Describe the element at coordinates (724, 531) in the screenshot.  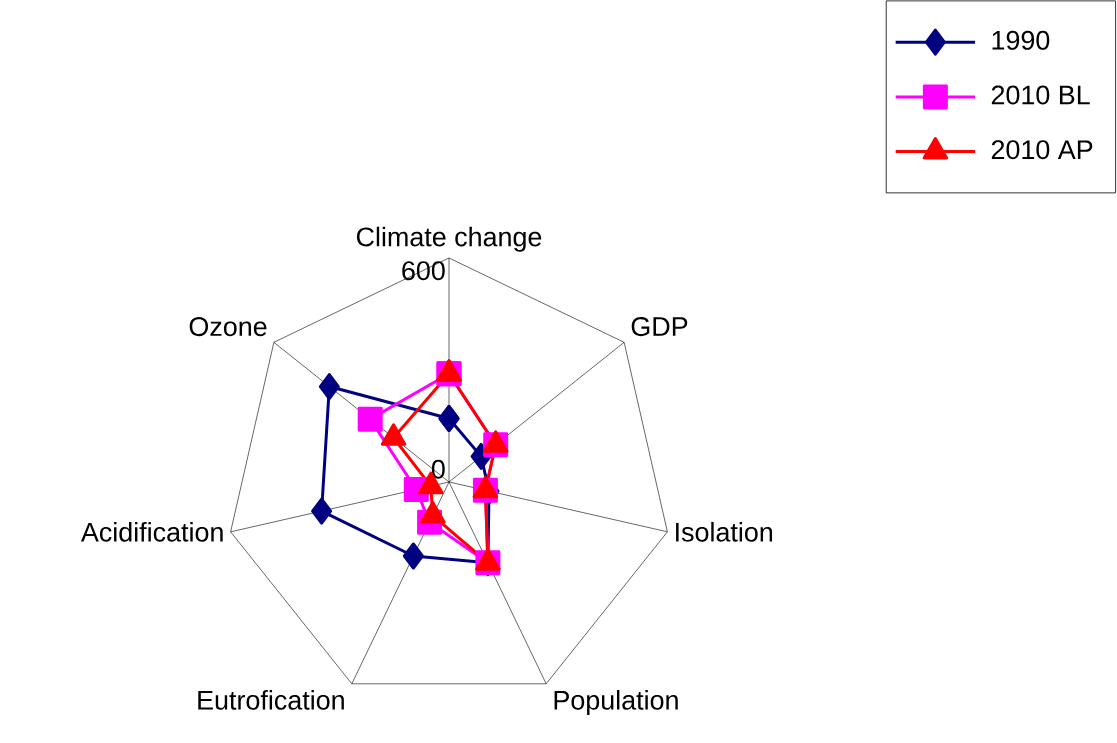
I see `spoke-label: Isolation` at that location.